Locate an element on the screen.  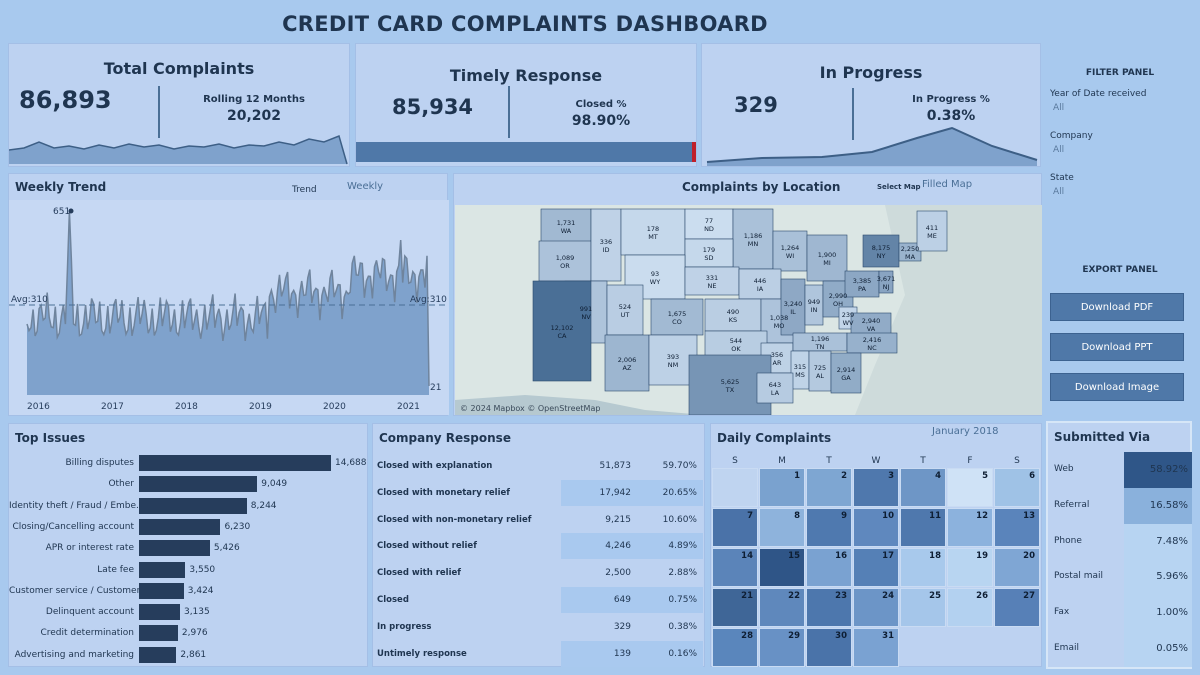
calendar-day: 25 is located at coordinates (923, 607).